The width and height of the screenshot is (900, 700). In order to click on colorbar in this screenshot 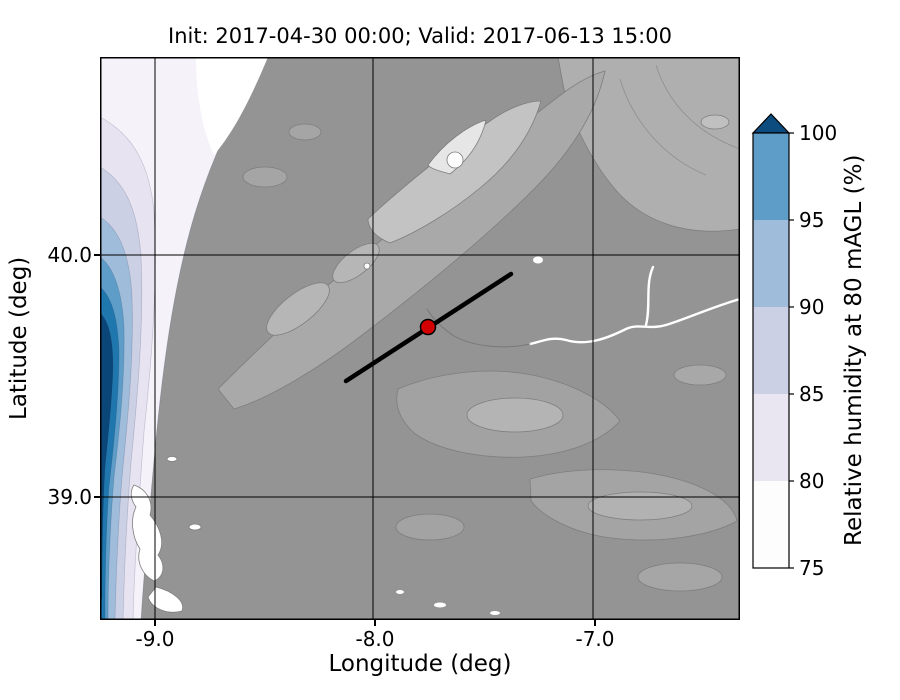, I will do `click(772, 341)`.